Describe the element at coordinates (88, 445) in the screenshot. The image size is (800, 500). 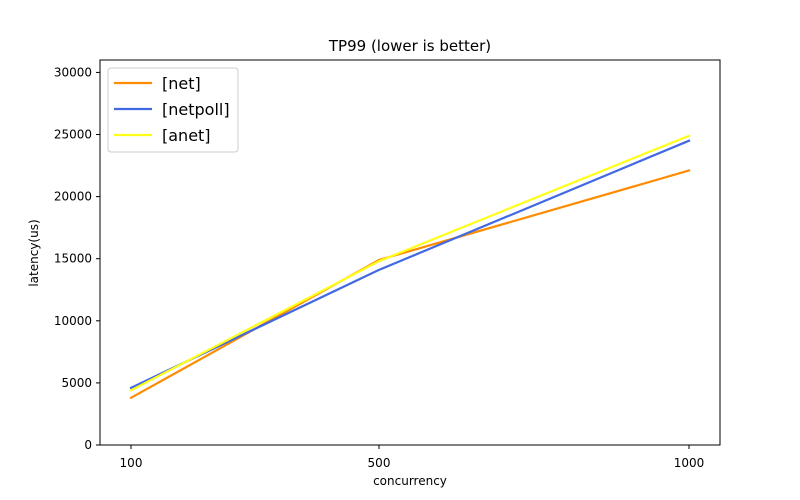
I see `y-tick-label: 0` at that location.